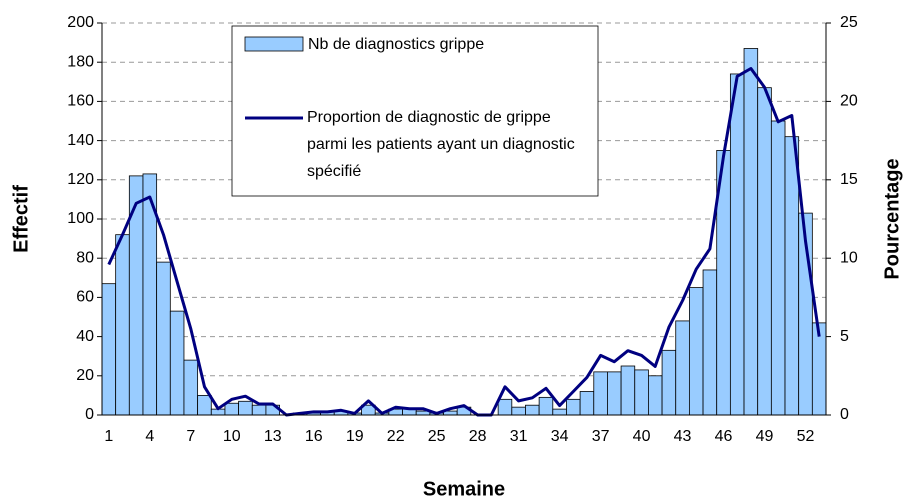  I want to click on y-tick-label: 180, so click(80, 61).